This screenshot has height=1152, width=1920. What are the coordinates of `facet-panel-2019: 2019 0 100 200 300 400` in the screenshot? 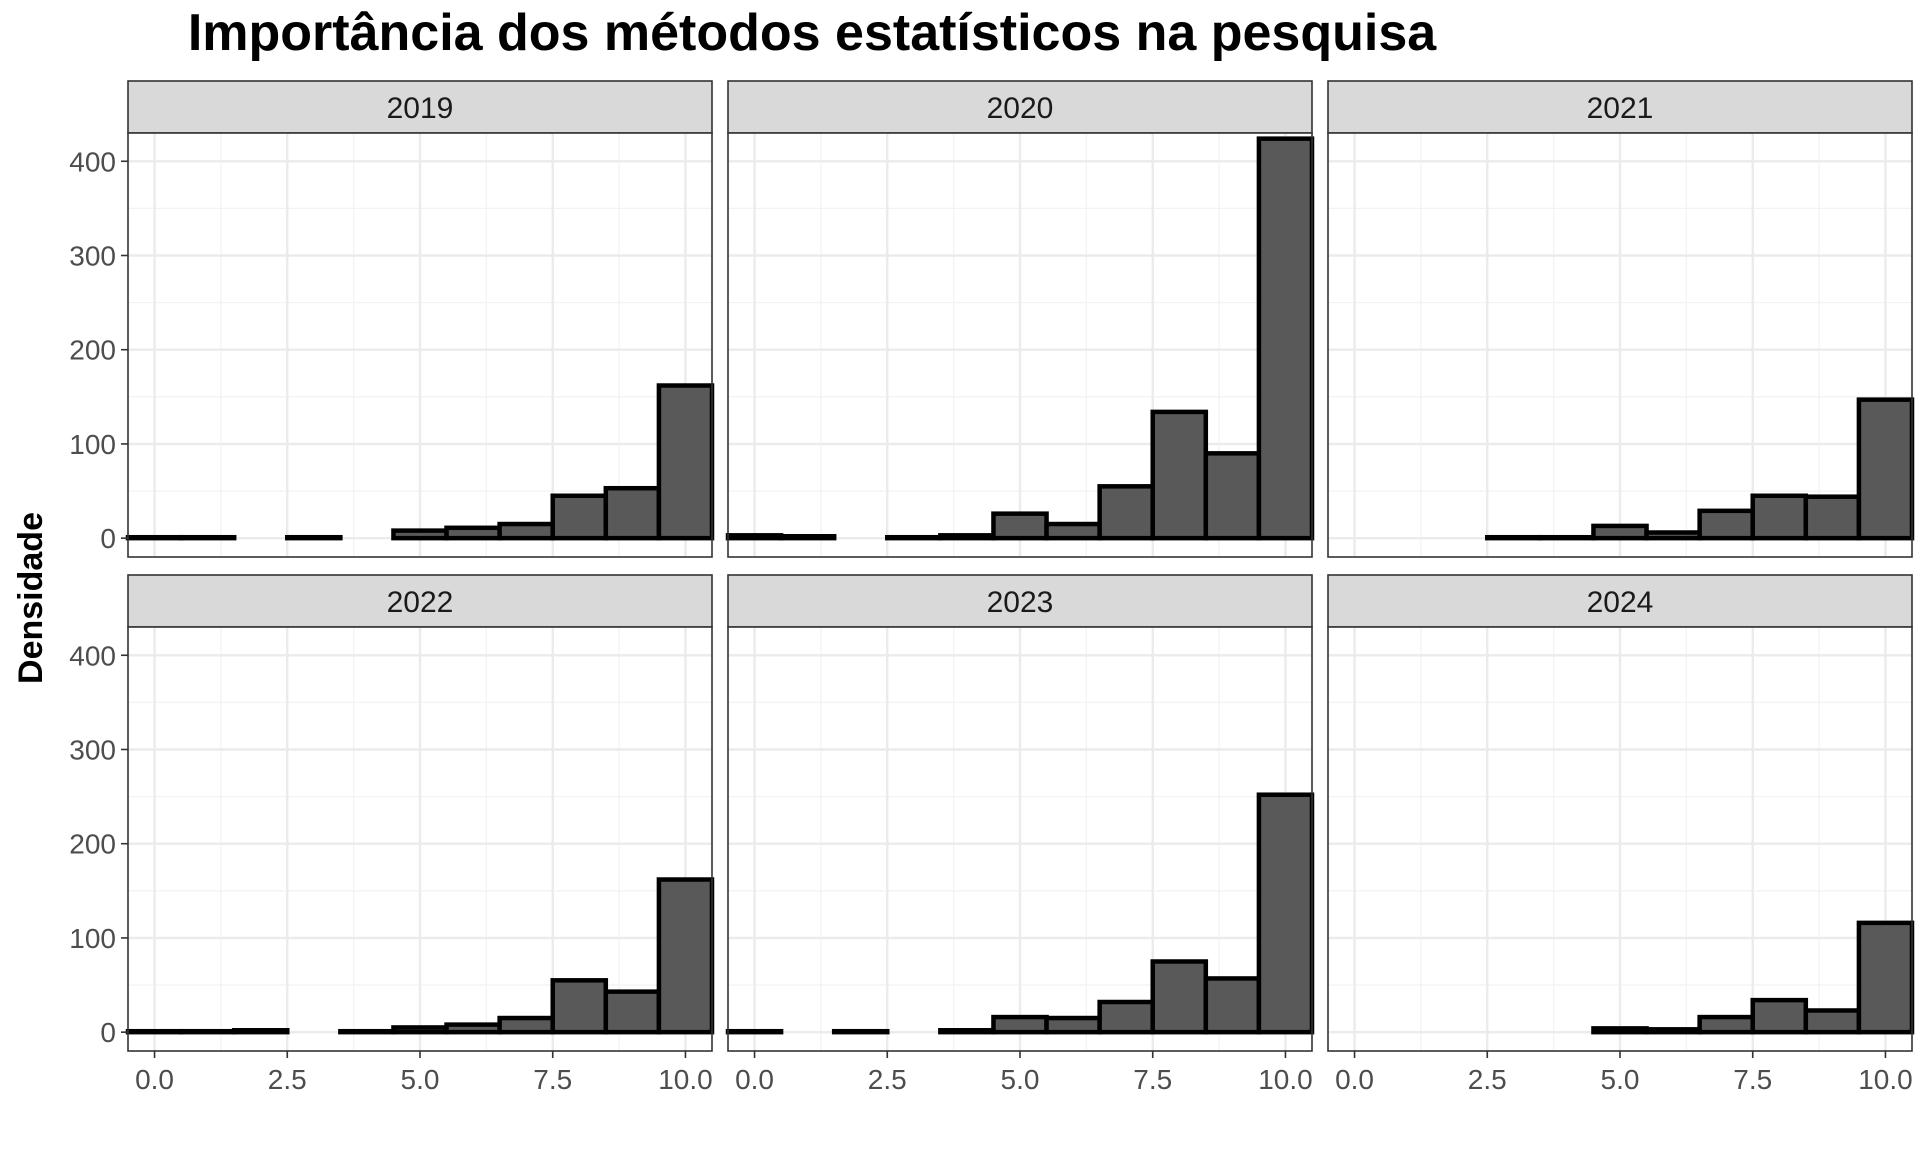 It's located at (392, 319).